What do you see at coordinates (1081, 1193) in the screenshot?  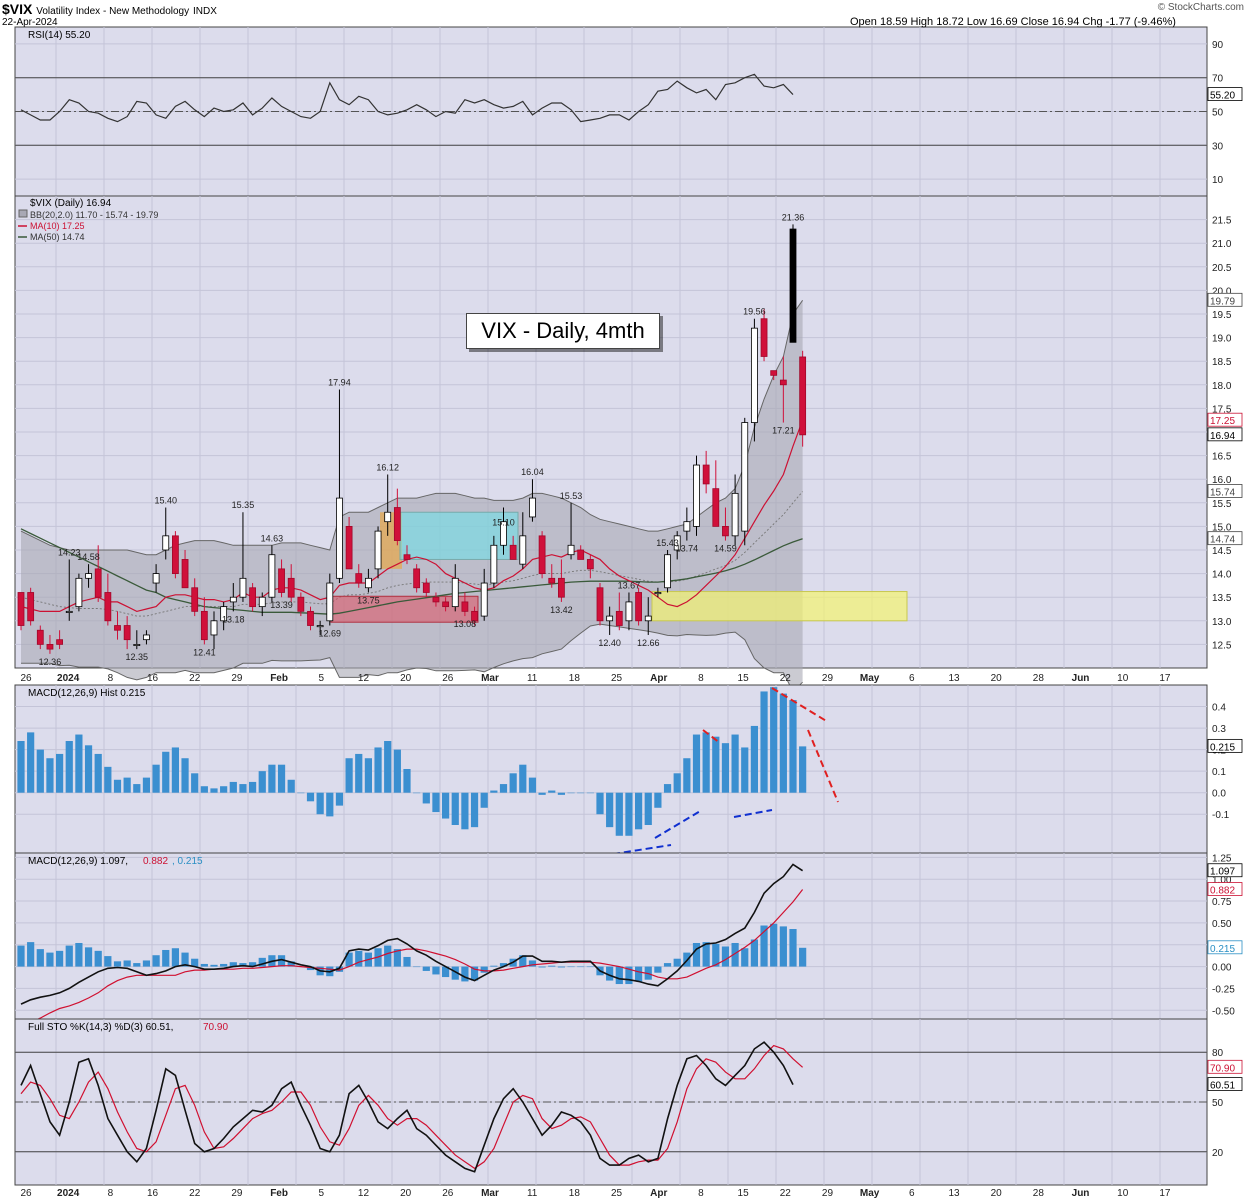 I see `date-axis-label: Jun` at bounding box center [1081, 1193].